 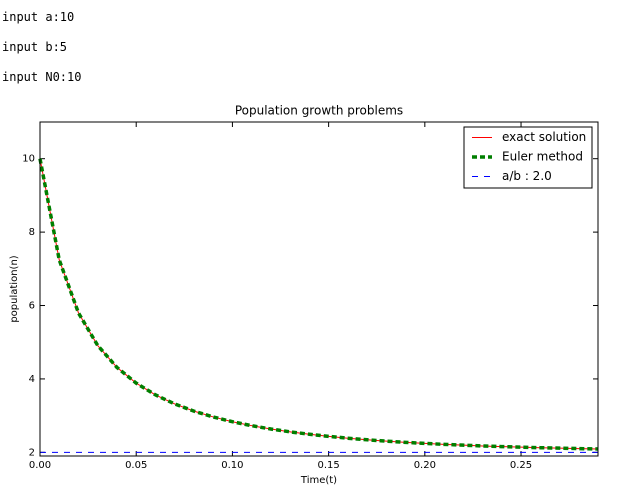 What do you see at coordinates (32, 306) in the screenshot?
I see `y-tick-label: 6` at bounding box center [32, 306].